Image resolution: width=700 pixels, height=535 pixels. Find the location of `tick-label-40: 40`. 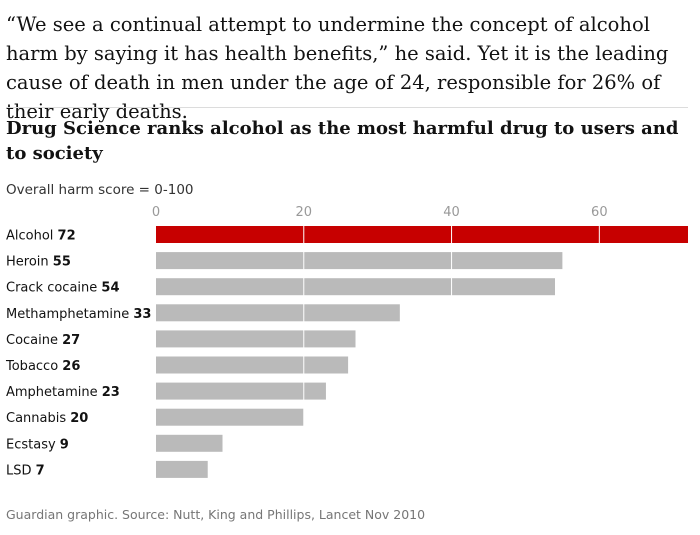

tick-label-40: 40 is located at coordinates (451, 212).